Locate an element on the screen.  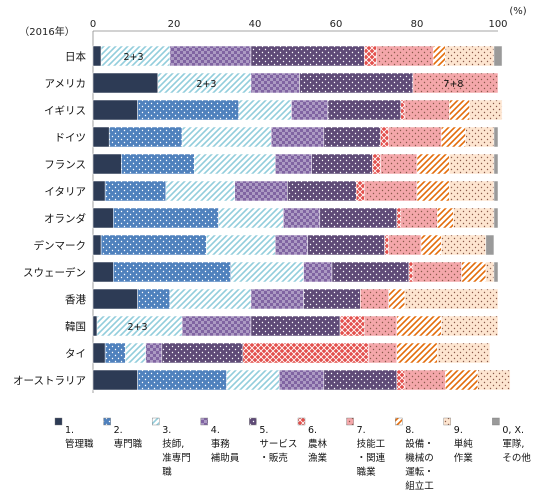
legend-label: 4.事務補助員 is located at coordinates (225, 444).